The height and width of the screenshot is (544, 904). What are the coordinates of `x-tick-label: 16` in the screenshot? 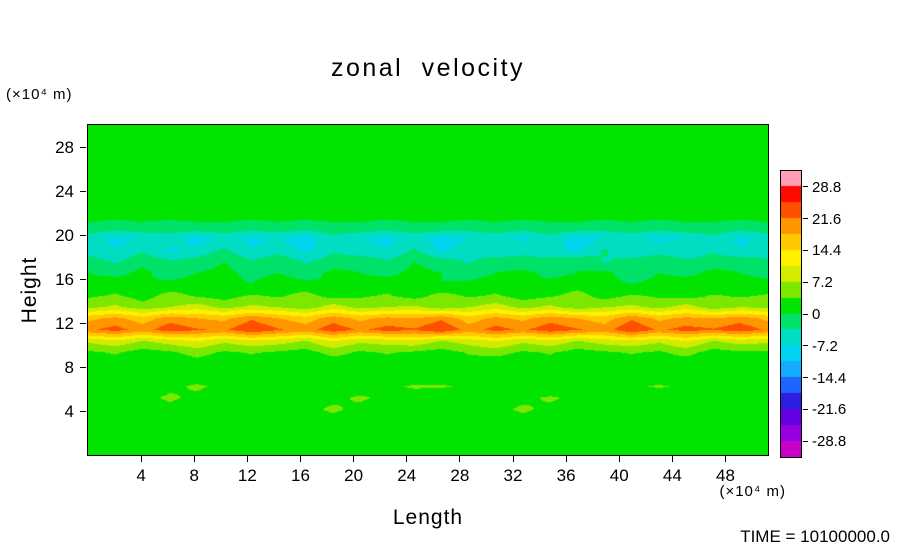 It's located at (300, 475).